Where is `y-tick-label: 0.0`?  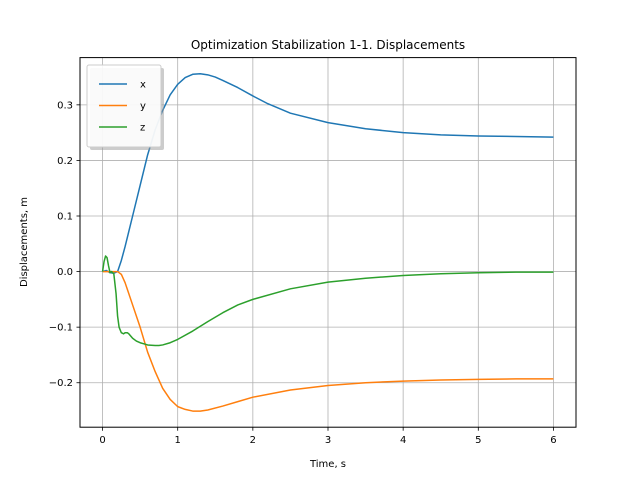 y-tick-label: 0.0 is located at coordinates (65, 272).